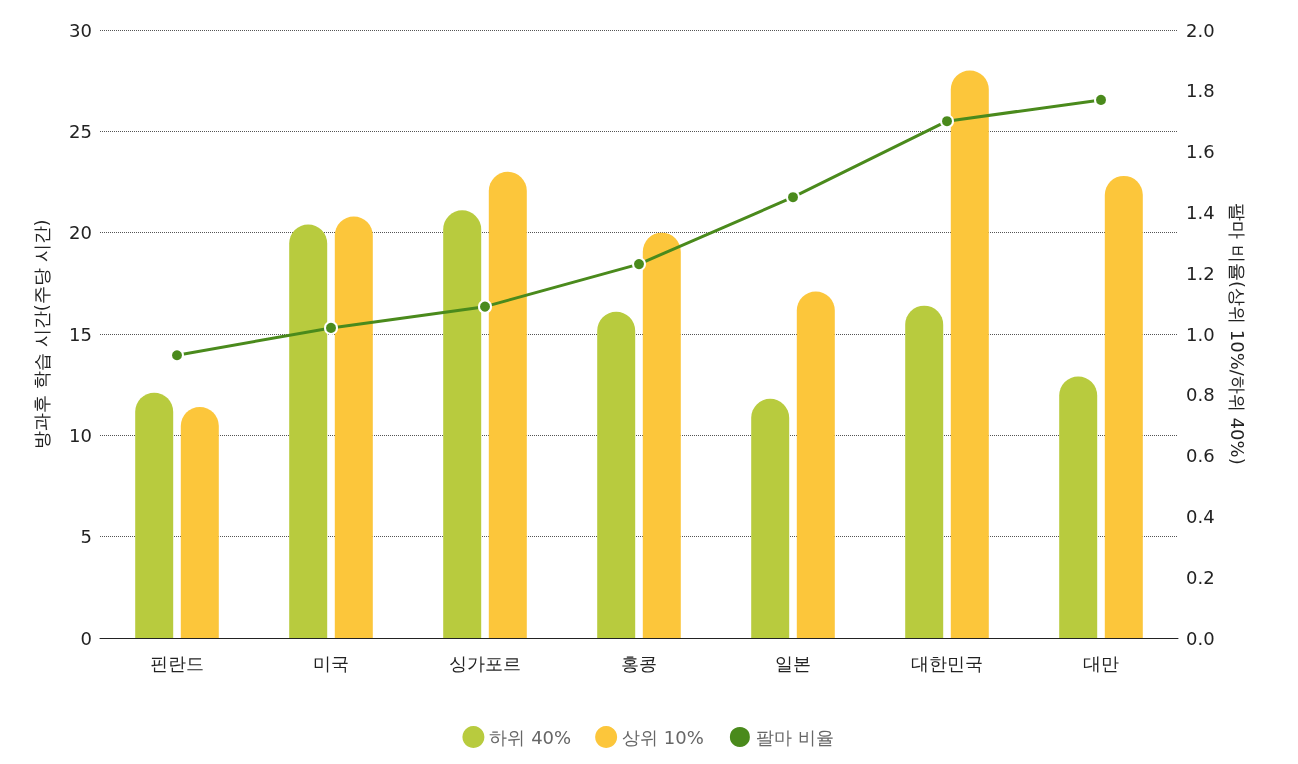 Image resolution: width=1298 pixels, height=764 pixels. What do you see at coordinates (794, 737) in the screenshot?
I see `legend-label: 팔마 비율` at bounding box center [794, 737].